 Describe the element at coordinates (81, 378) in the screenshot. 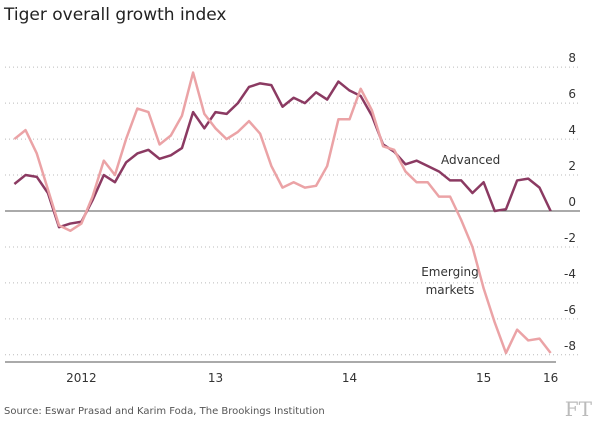

I see `x-tick-label: 2012` at that location.